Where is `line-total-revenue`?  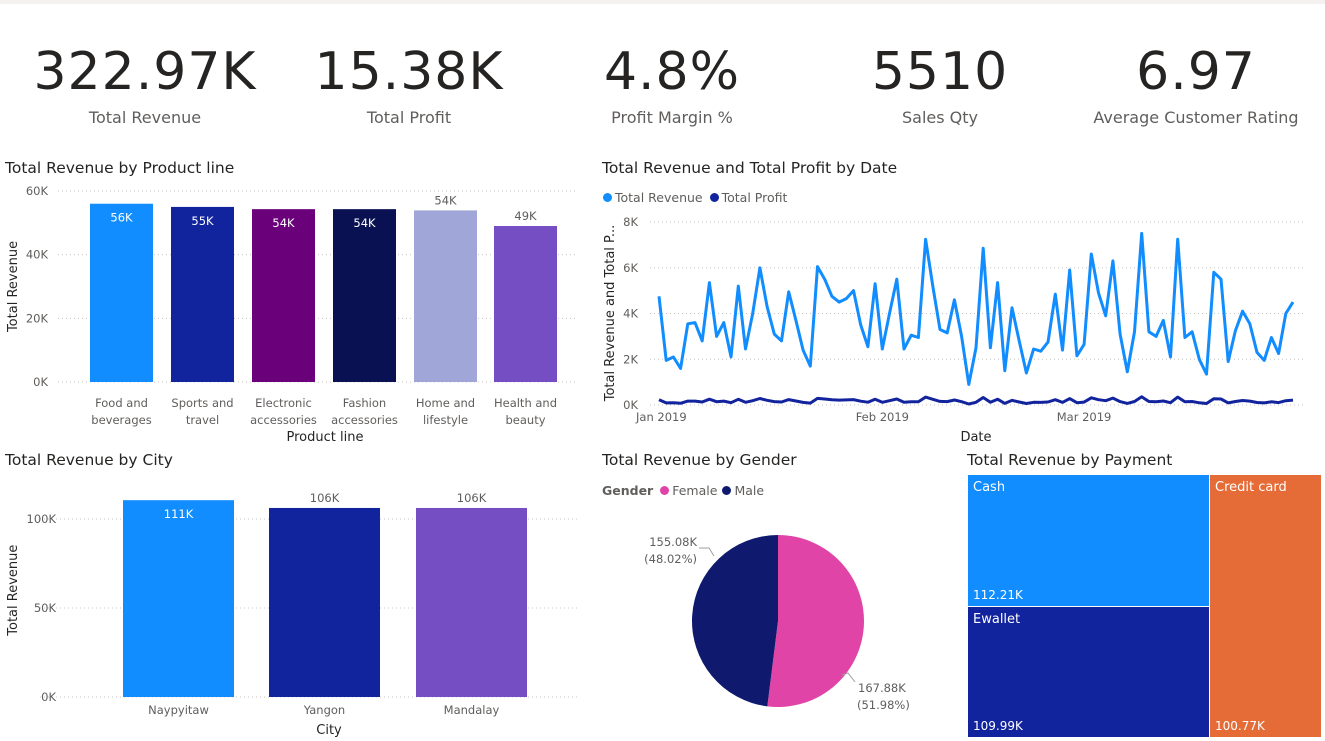
line-total-revenue is located at coordinates (976, 308).